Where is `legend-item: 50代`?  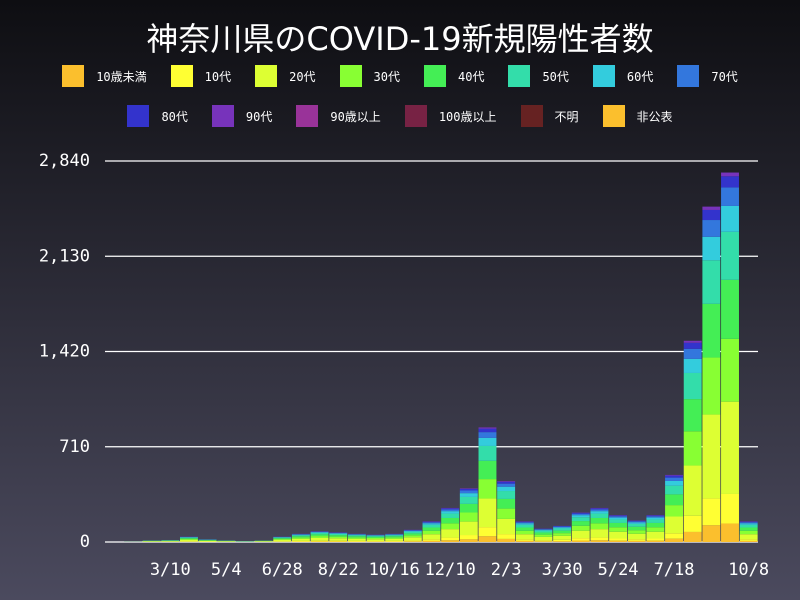 legend-item: 50代 is located at coordinates (538, 76).